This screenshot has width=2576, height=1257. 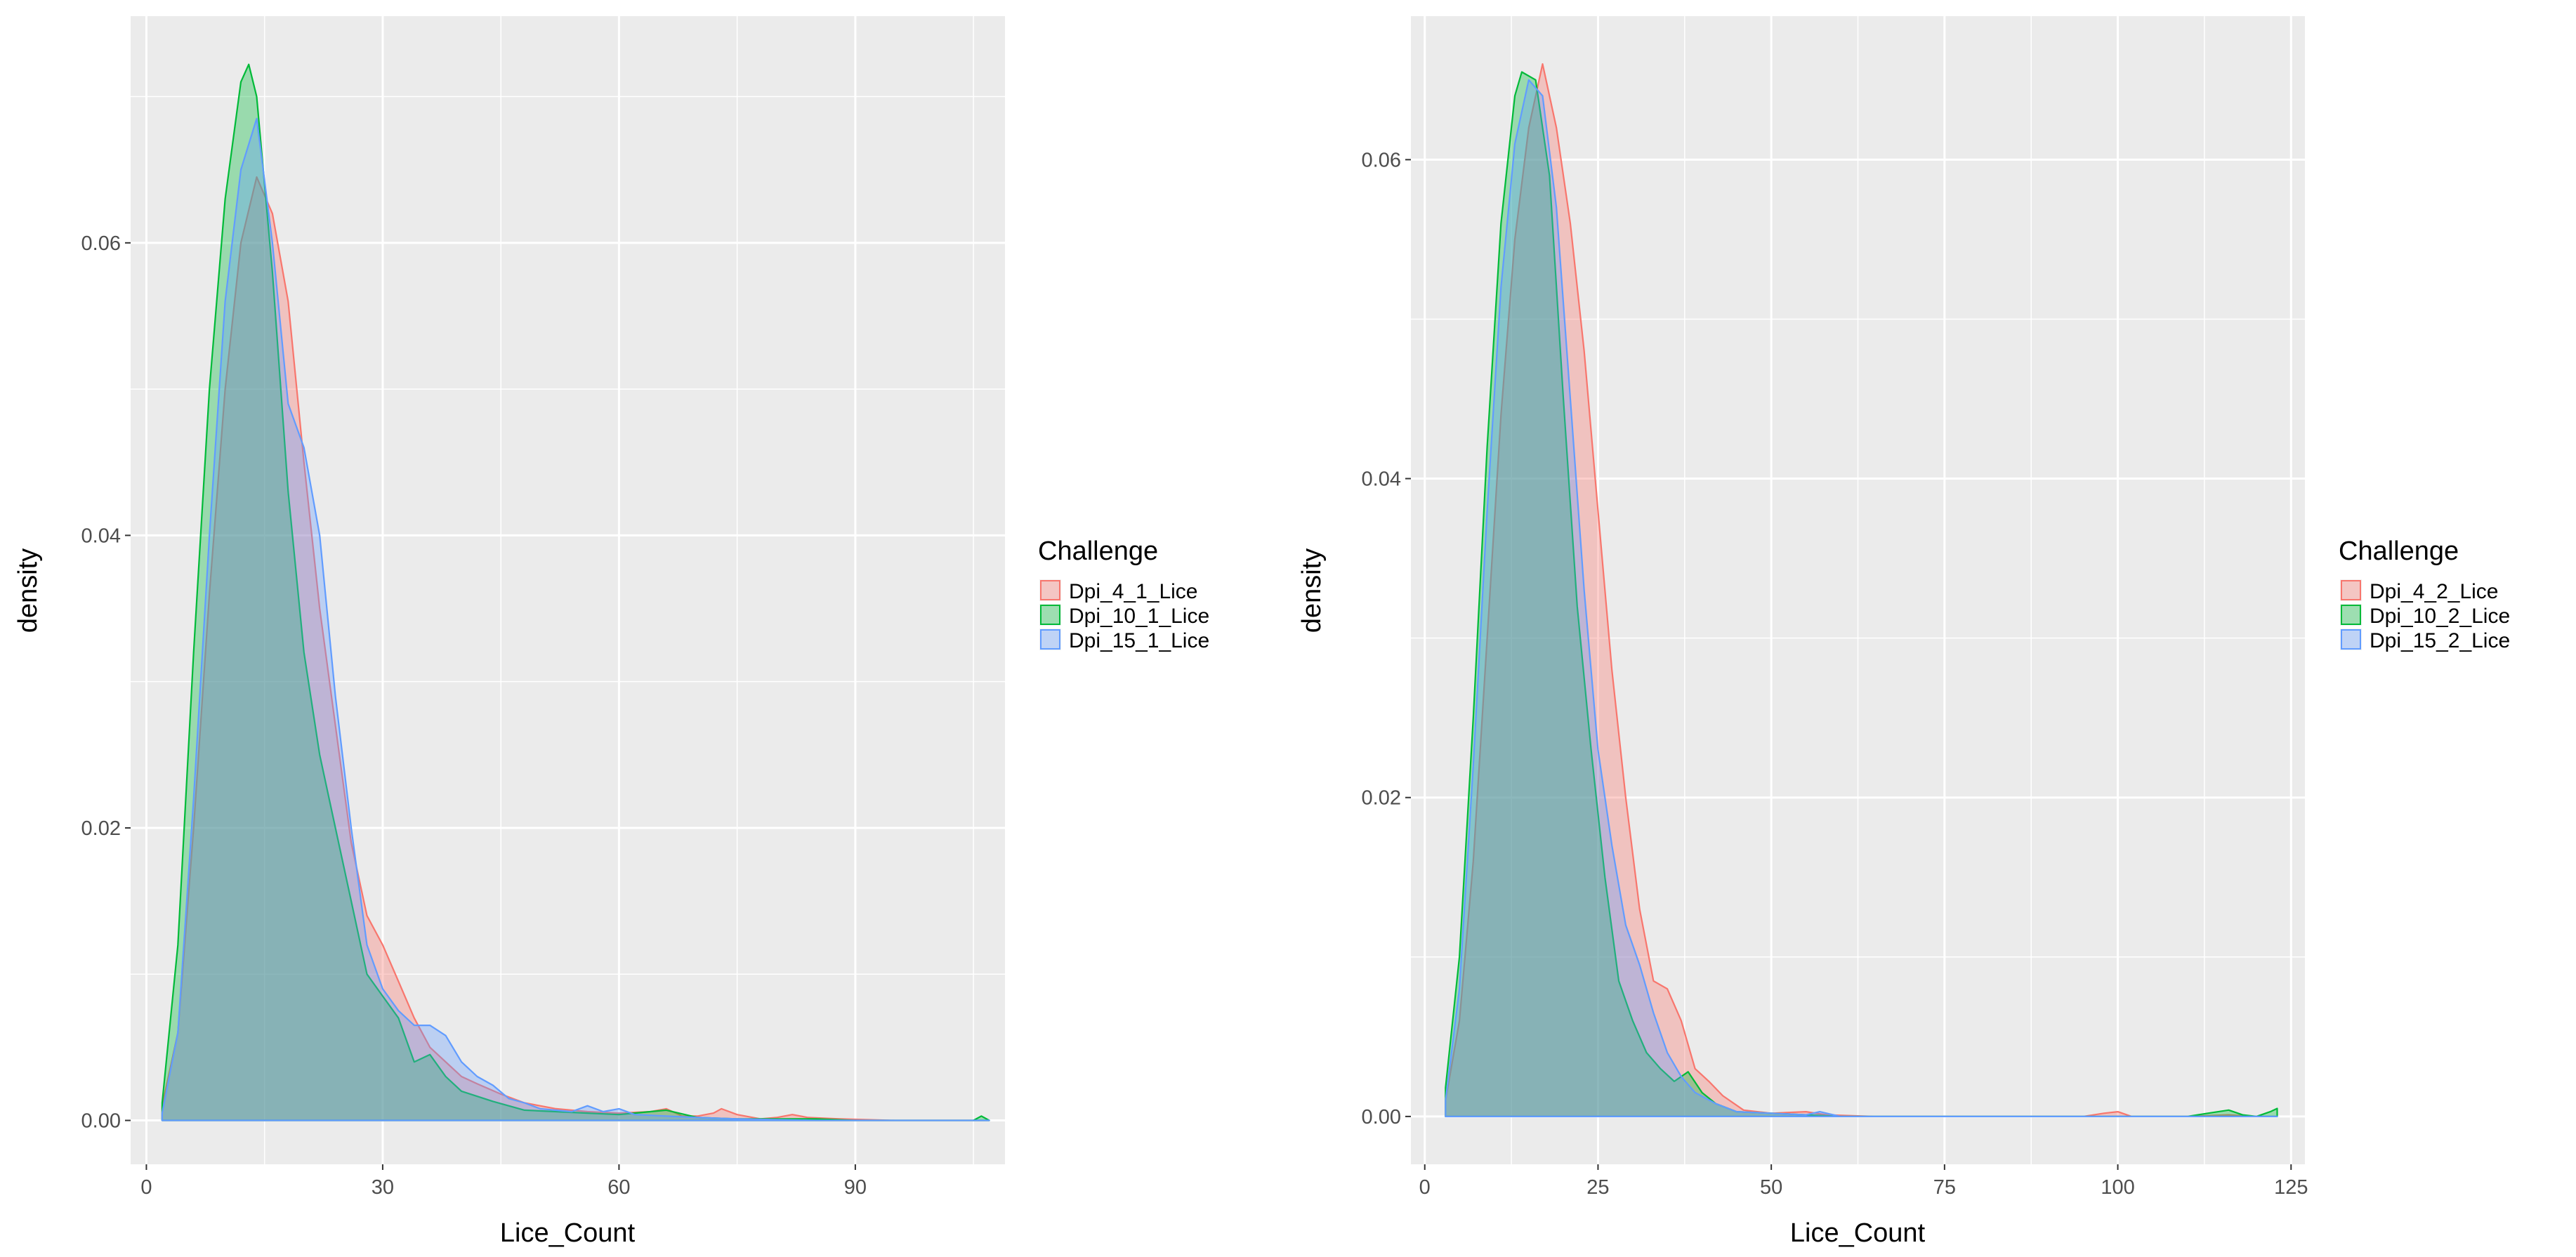 I want to click on x-tick-label: 50, so click(x=1771, y=1187).